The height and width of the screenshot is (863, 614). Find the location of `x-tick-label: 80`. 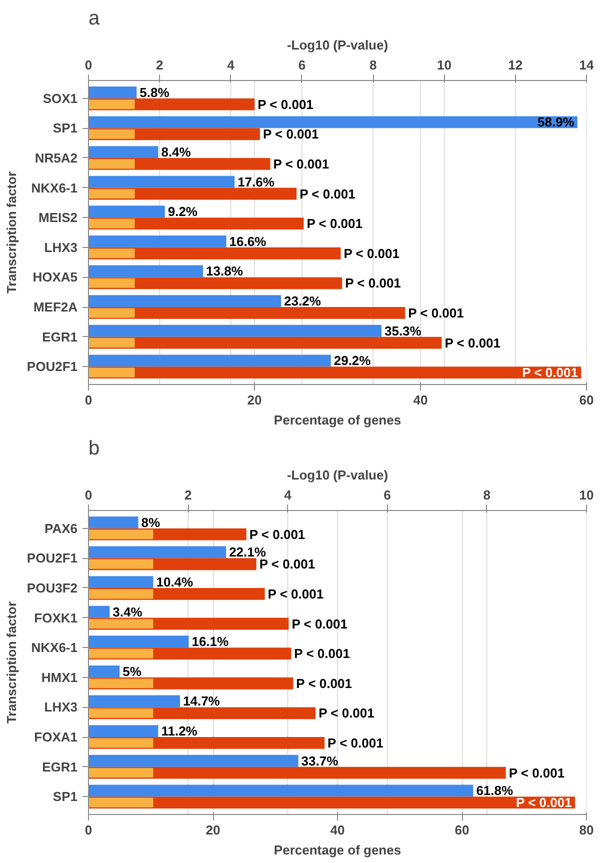

x-tick-label: 80 is located at coordinates (586, 830).